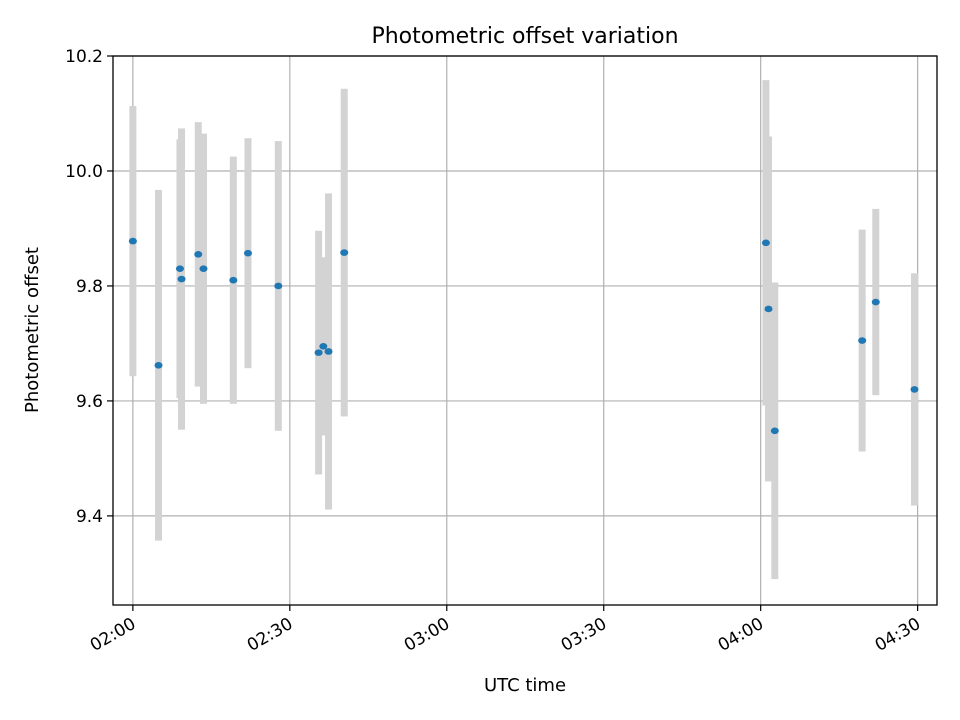 This screenshot has width=960, height=720. I want to click on y-axis-label: Photometric offset, so click(32, 330).